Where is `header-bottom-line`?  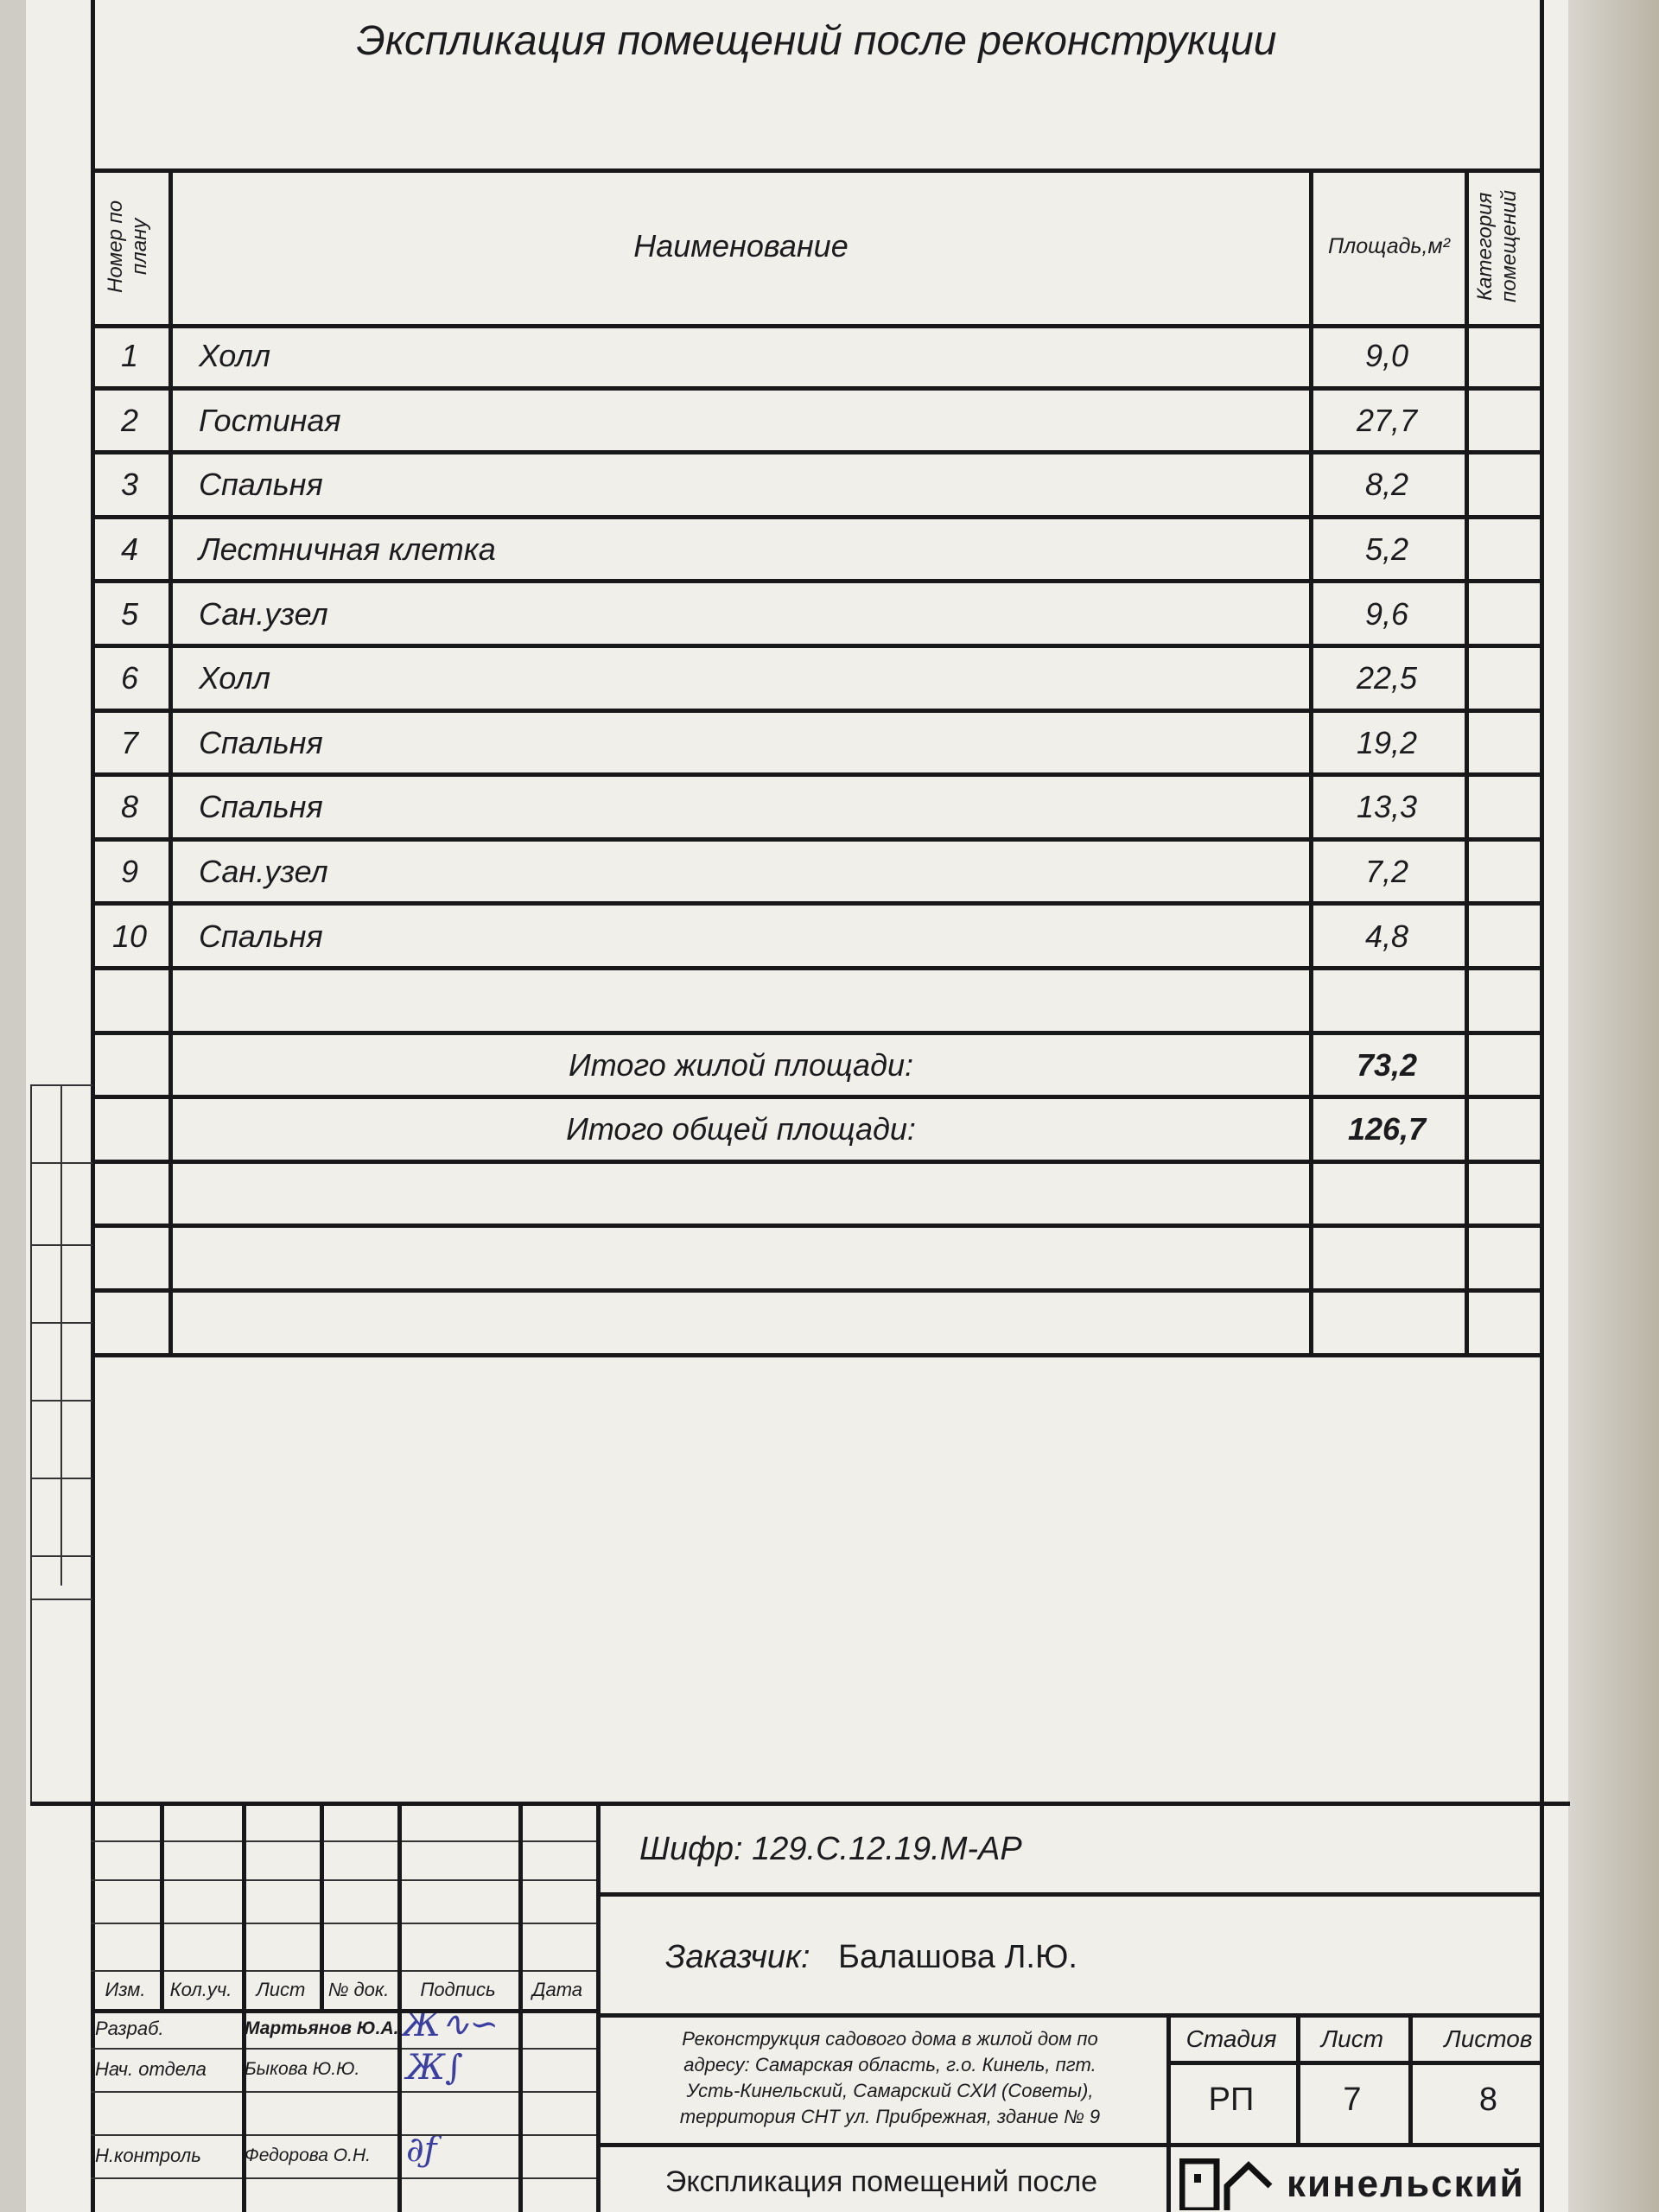 header-bottom-line is located at coordinates (817, 326).